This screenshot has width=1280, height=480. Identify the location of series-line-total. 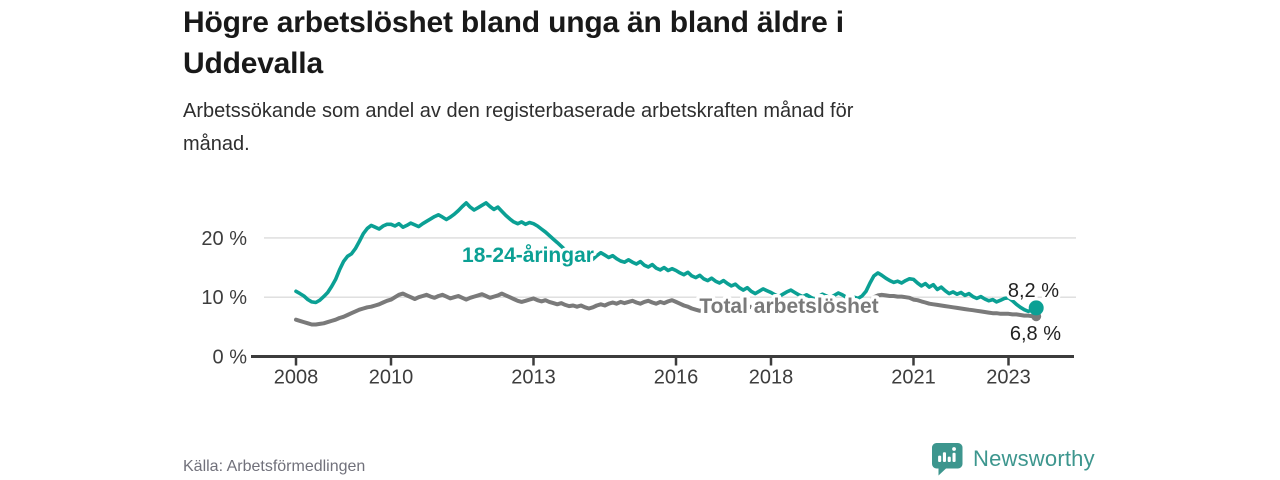
(666, 309).